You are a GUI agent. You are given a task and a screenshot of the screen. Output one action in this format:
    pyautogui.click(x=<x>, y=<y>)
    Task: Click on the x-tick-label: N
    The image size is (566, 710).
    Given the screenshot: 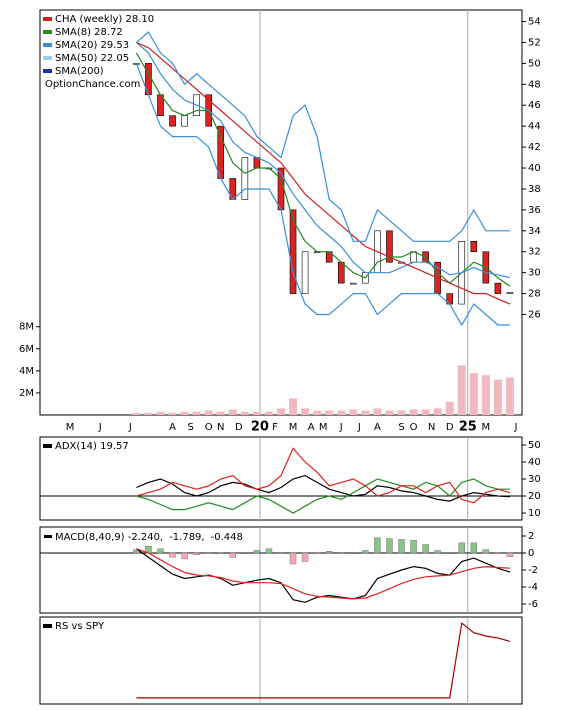 What is the action you would take?
    pyautogui.click(x=220, y=427)
    